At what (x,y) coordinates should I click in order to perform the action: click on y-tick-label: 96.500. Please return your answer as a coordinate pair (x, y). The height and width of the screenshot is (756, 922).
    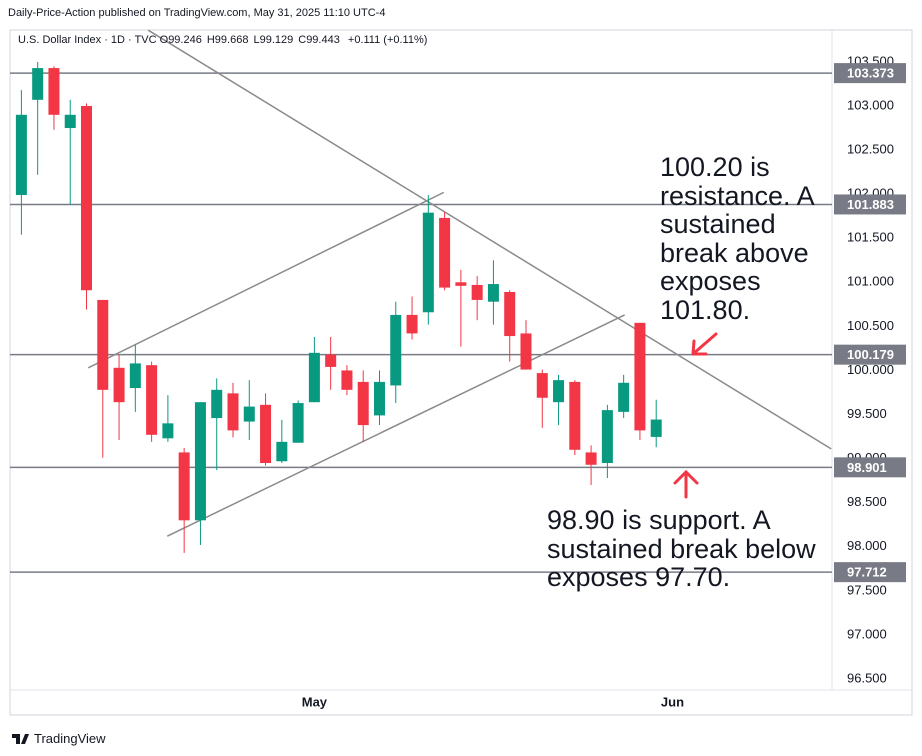
    Looking at the image, I should click on (867, 677).